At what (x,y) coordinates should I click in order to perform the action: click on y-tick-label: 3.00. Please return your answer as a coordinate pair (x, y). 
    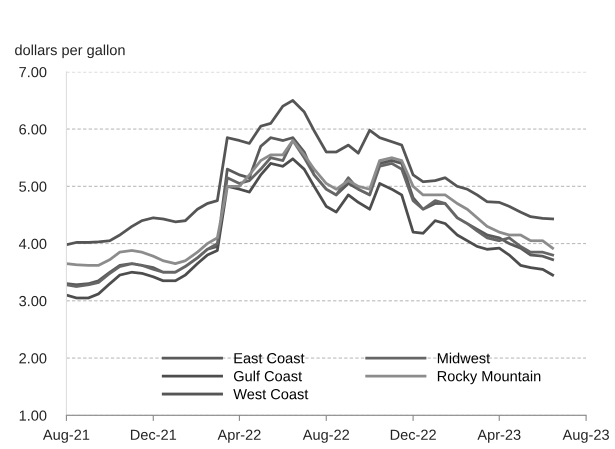
    Looking at the image, I should click on (32, 301).